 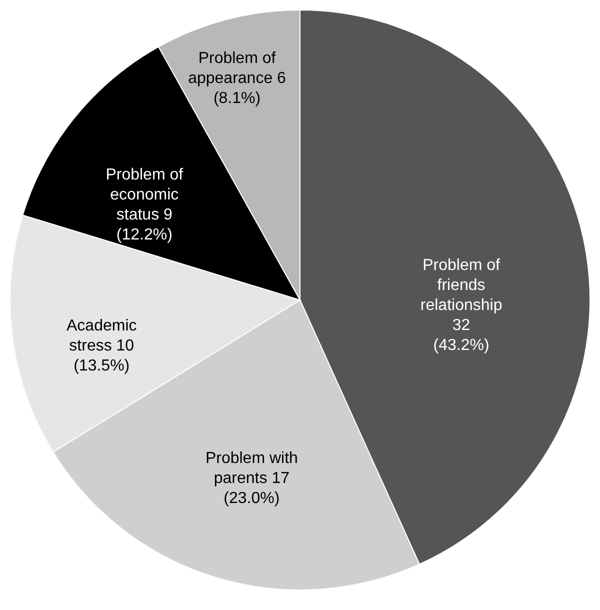 I want to click on slice-label: Problem of economic status 9 (12.2%), so click(x=145, y=205).